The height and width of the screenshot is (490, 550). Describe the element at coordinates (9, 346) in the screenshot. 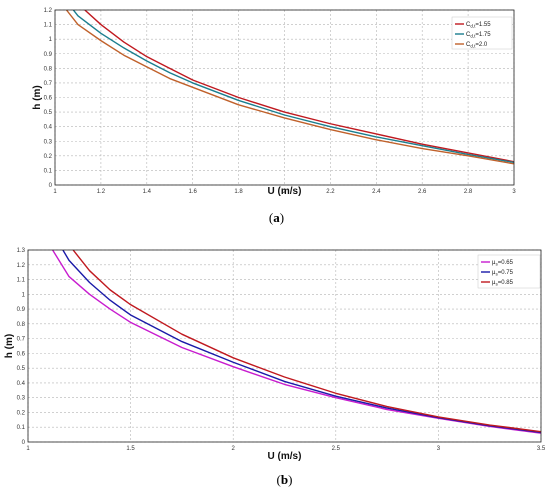

I see `y-axis-label-b: h (m)` at that location.